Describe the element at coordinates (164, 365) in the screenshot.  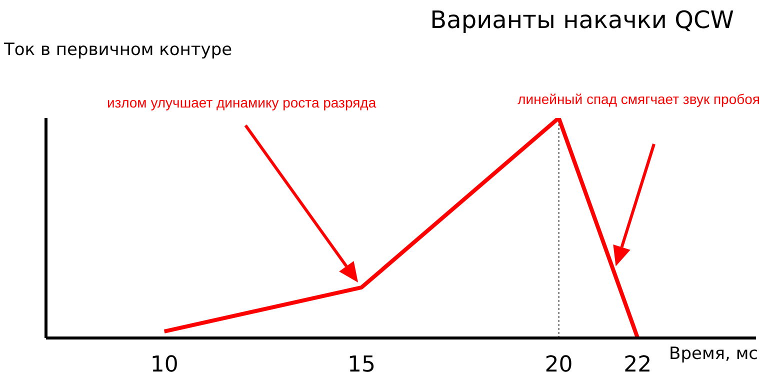
I see `x-tick-label: 10` at that location.